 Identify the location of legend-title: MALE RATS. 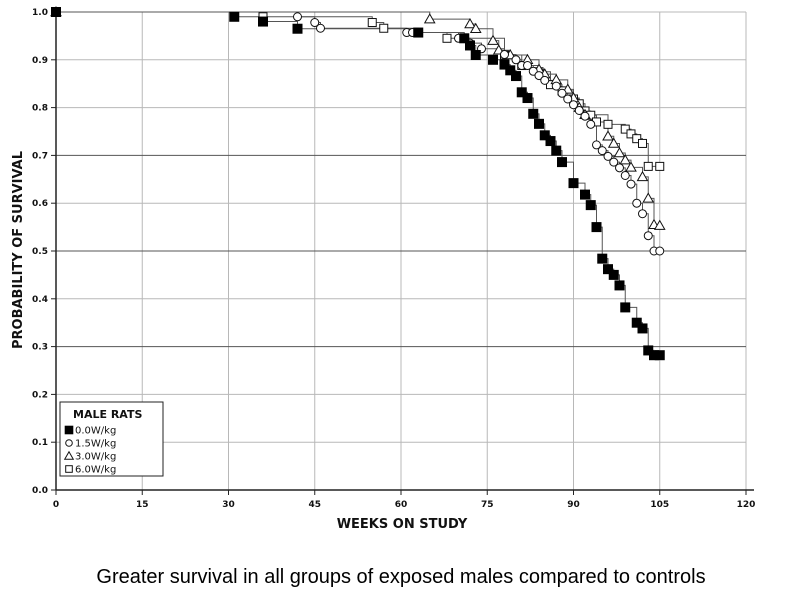
(107, 414).